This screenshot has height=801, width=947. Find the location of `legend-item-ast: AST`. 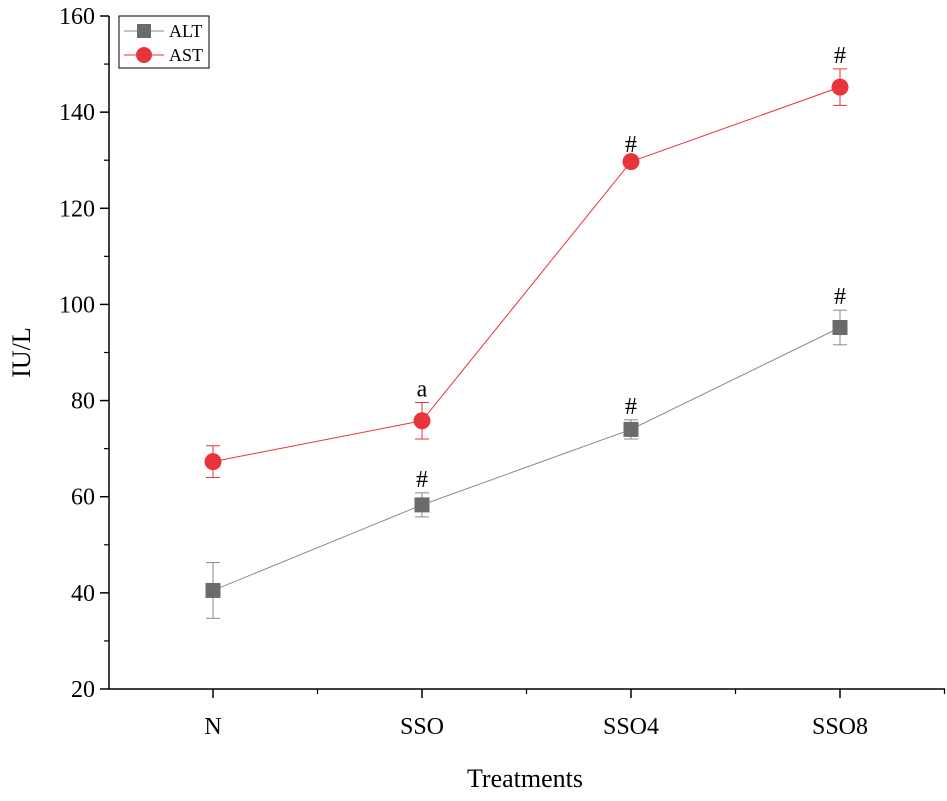

legend-item-ast: AST is located at coordinates (163, 55).